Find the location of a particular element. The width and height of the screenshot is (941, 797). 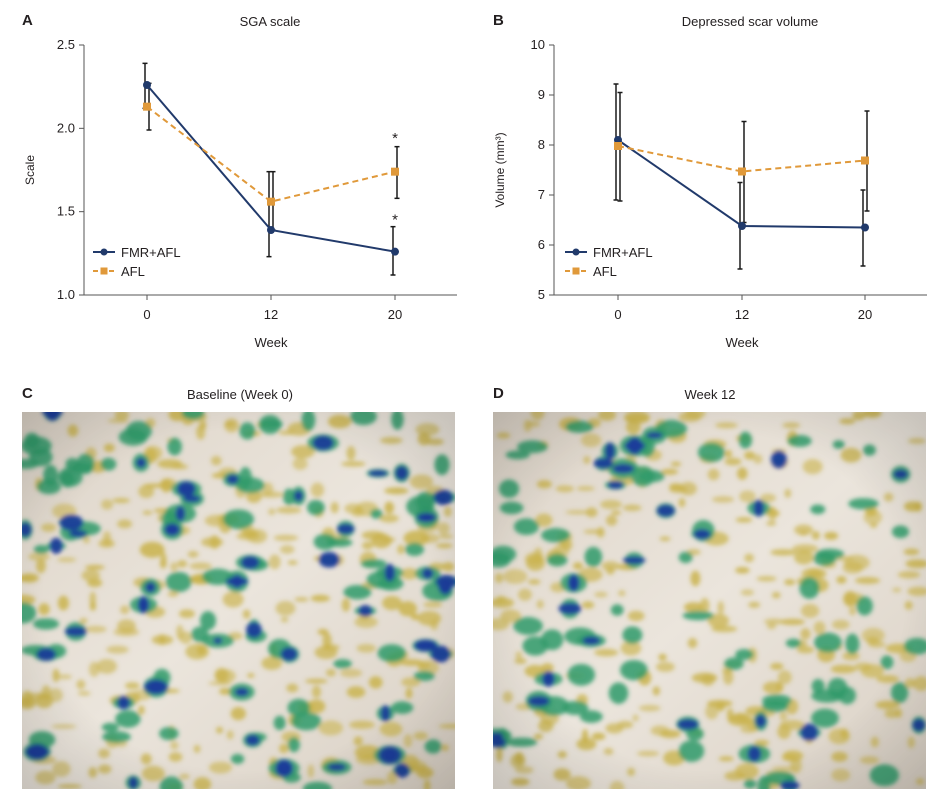

panel-d-title: Week 12 is located at coordinates (710, 394).